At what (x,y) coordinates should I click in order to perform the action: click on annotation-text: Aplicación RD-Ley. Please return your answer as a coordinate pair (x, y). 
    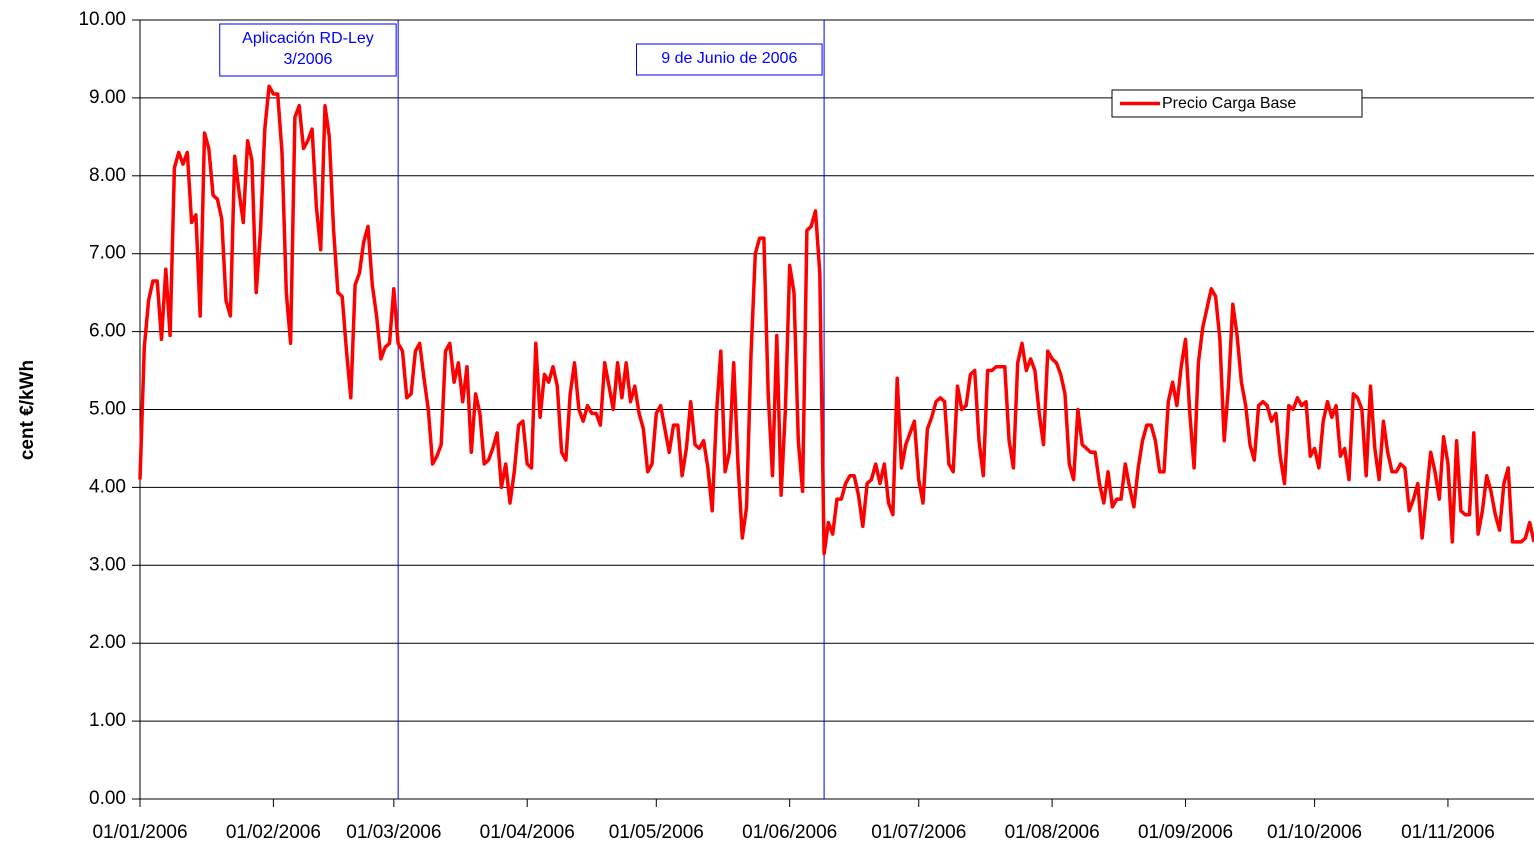
    Looking at the image, I should click on (308, 38).